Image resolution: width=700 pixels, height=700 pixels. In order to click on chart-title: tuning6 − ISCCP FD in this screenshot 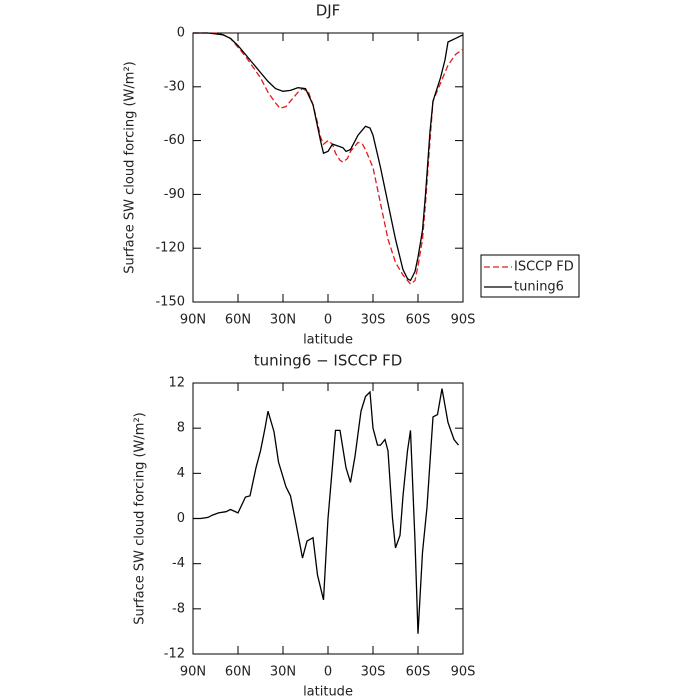, I will do `click(328, 361)`.